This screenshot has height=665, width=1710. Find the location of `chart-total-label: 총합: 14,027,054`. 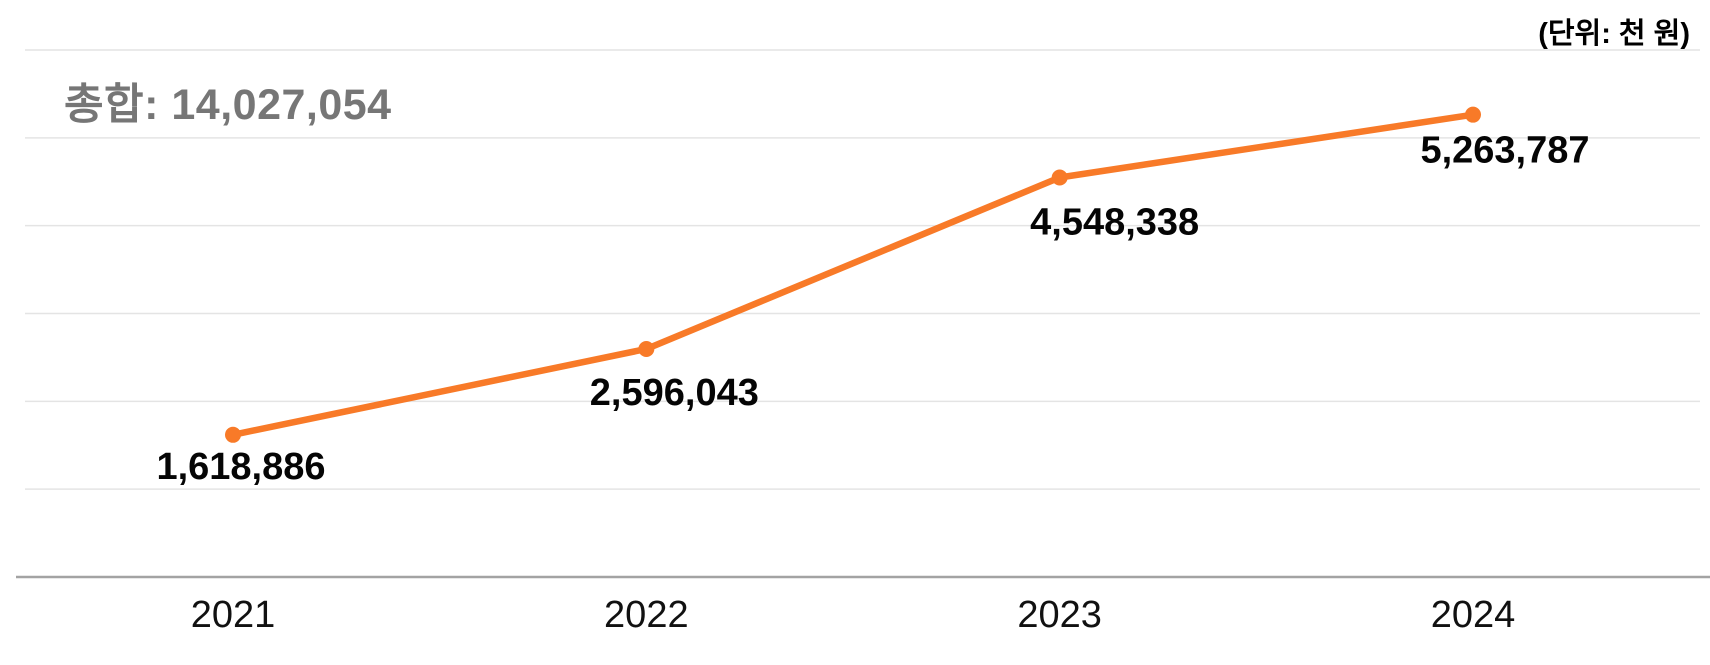

chart-total-label: 총합: 14,027,054 is located at coordinates (228, 105).